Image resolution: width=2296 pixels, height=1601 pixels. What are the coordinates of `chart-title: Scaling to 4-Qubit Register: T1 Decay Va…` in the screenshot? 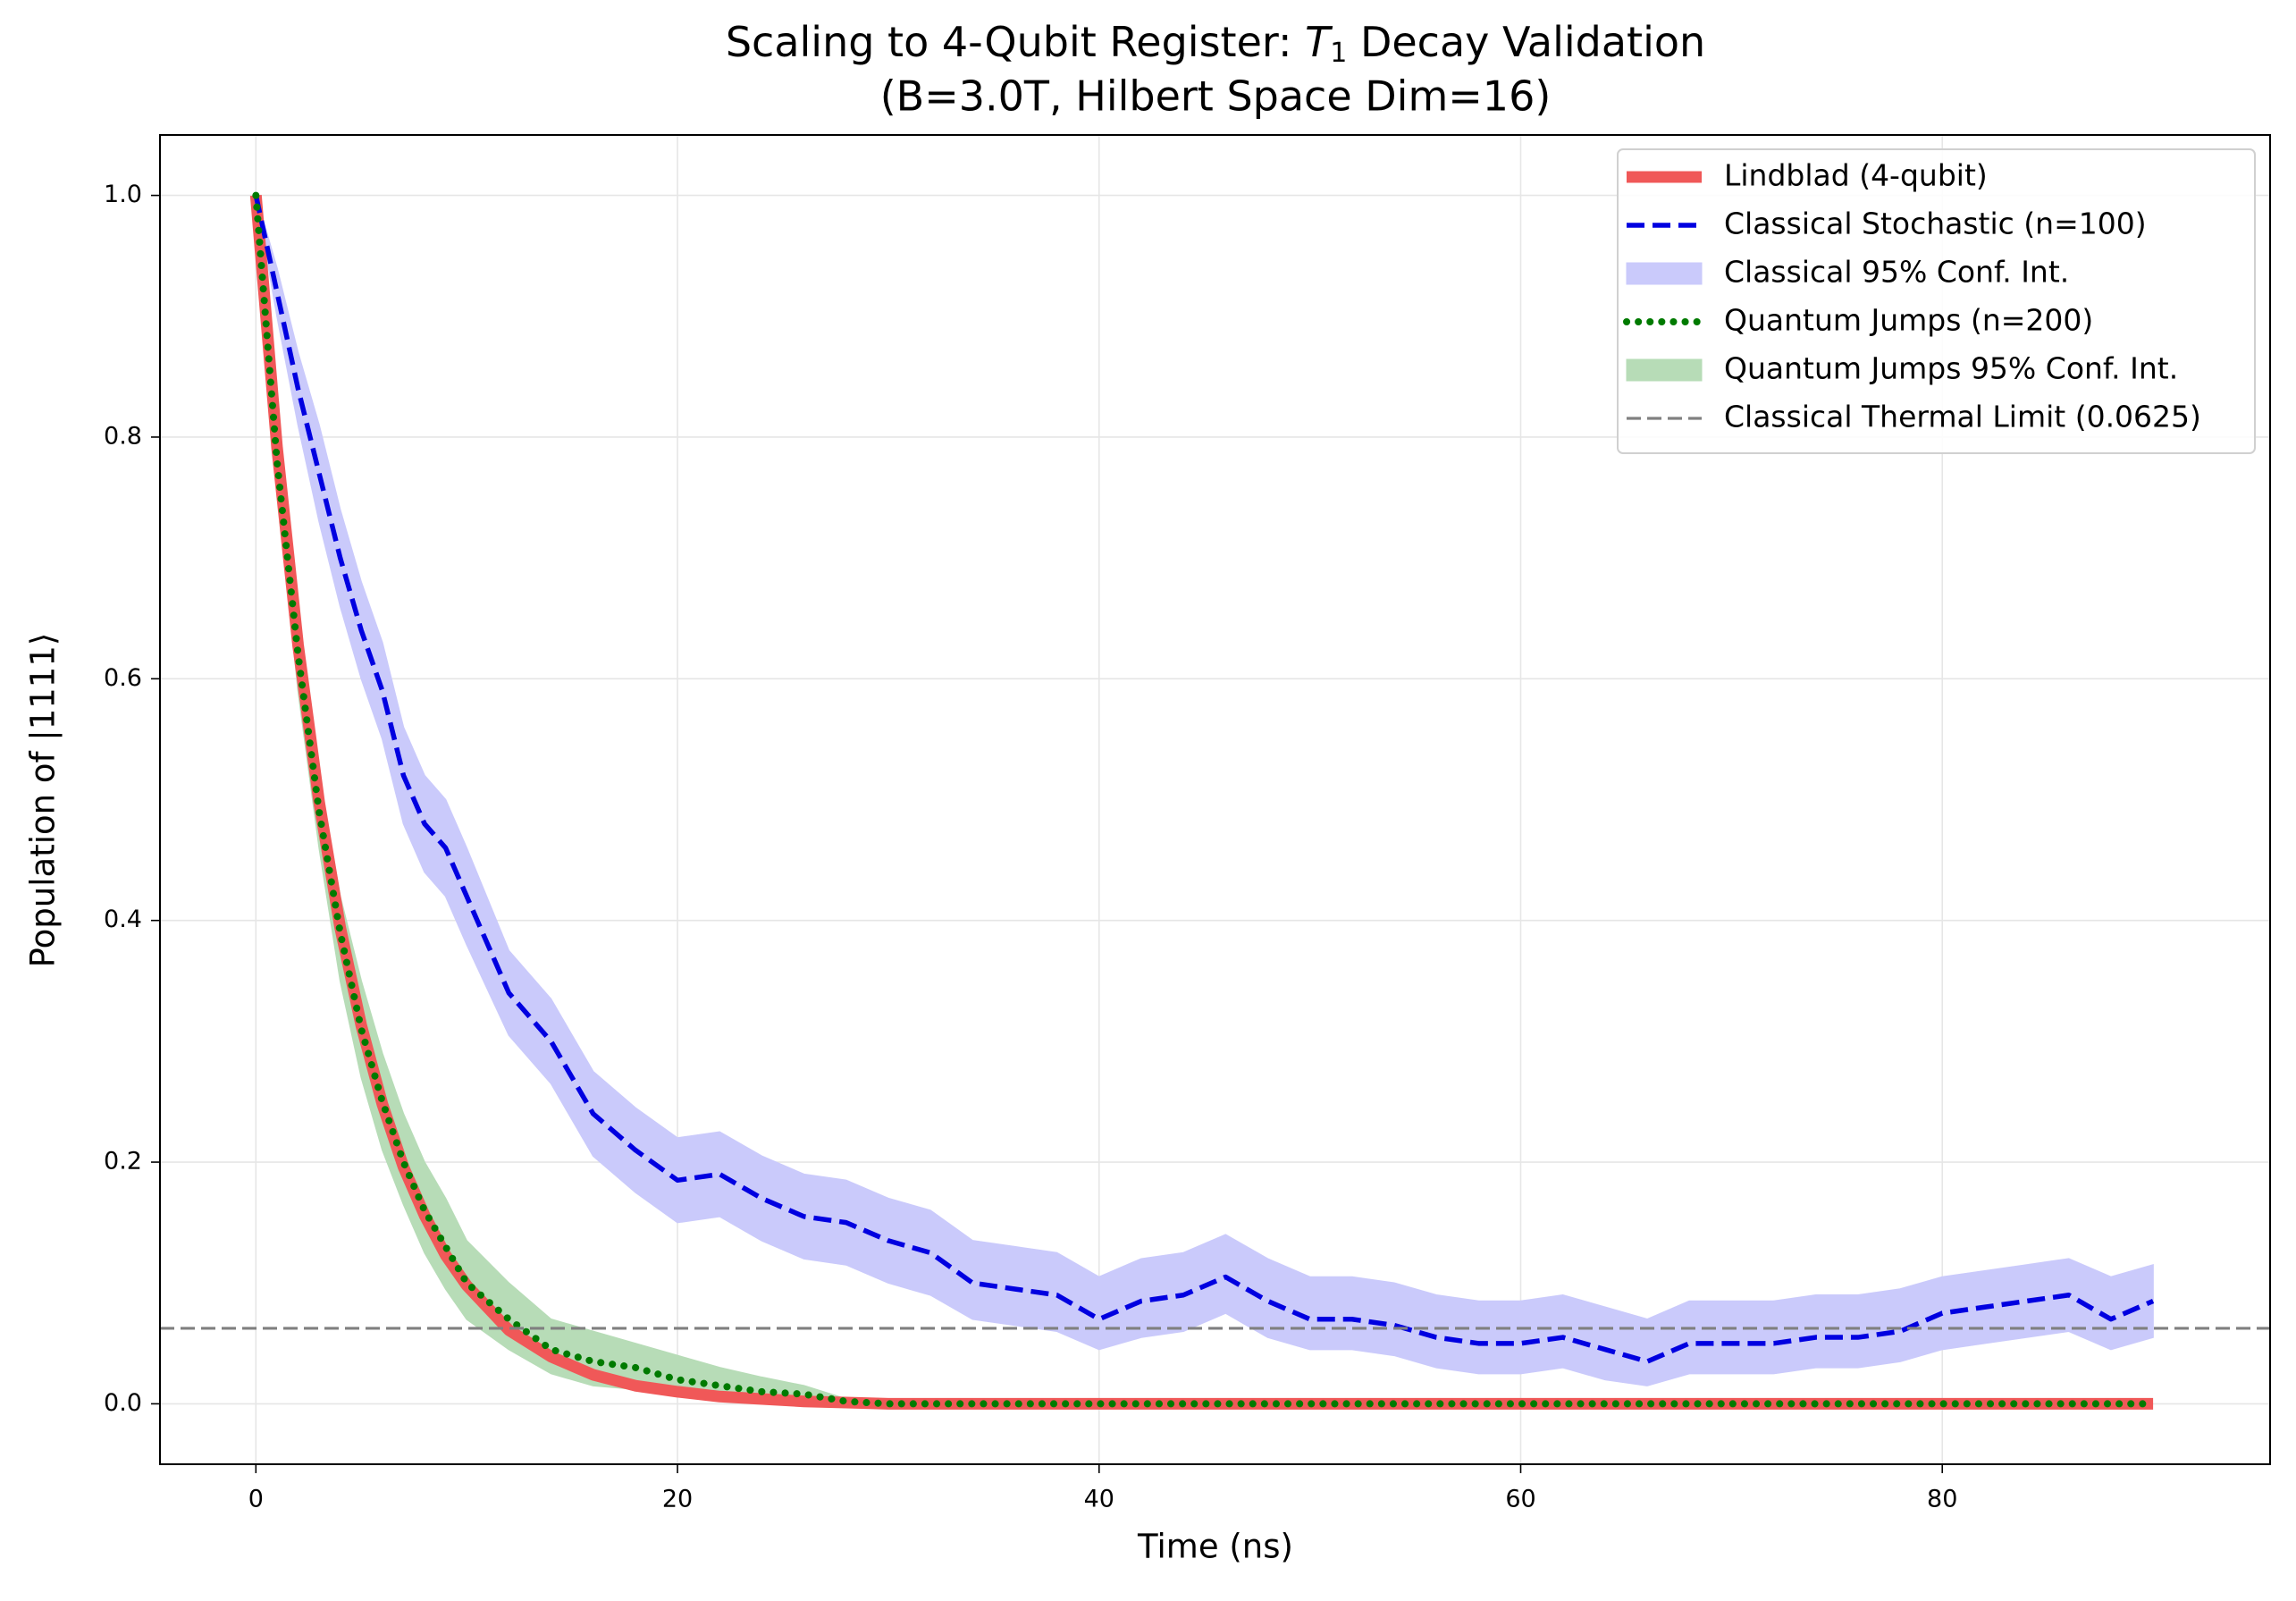 It's located at (1215, 43).